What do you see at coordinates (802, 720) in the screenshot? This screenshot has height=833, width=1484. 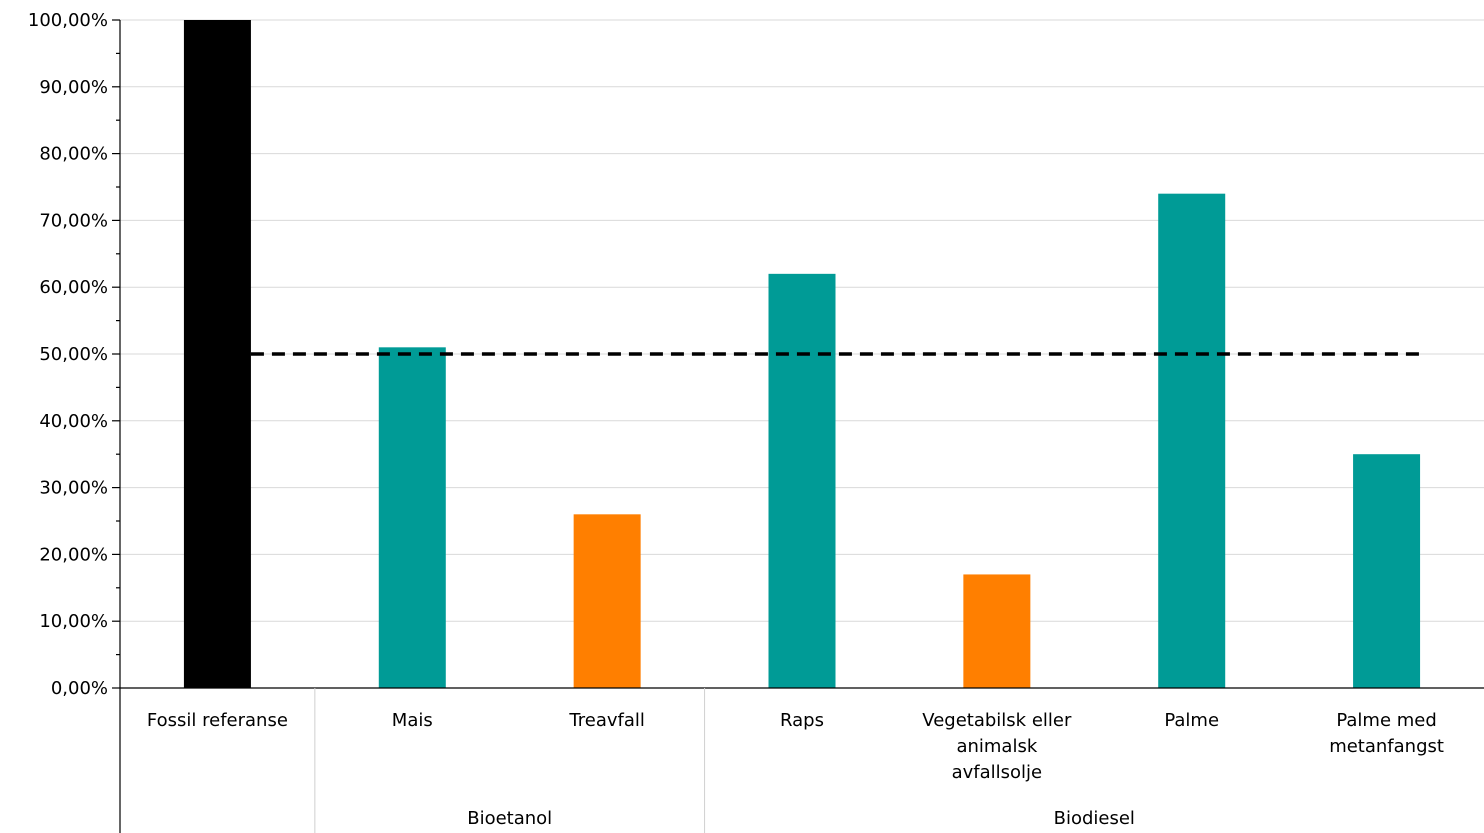 I see `x-category-label: Raps` at bounding box center [802, 720].